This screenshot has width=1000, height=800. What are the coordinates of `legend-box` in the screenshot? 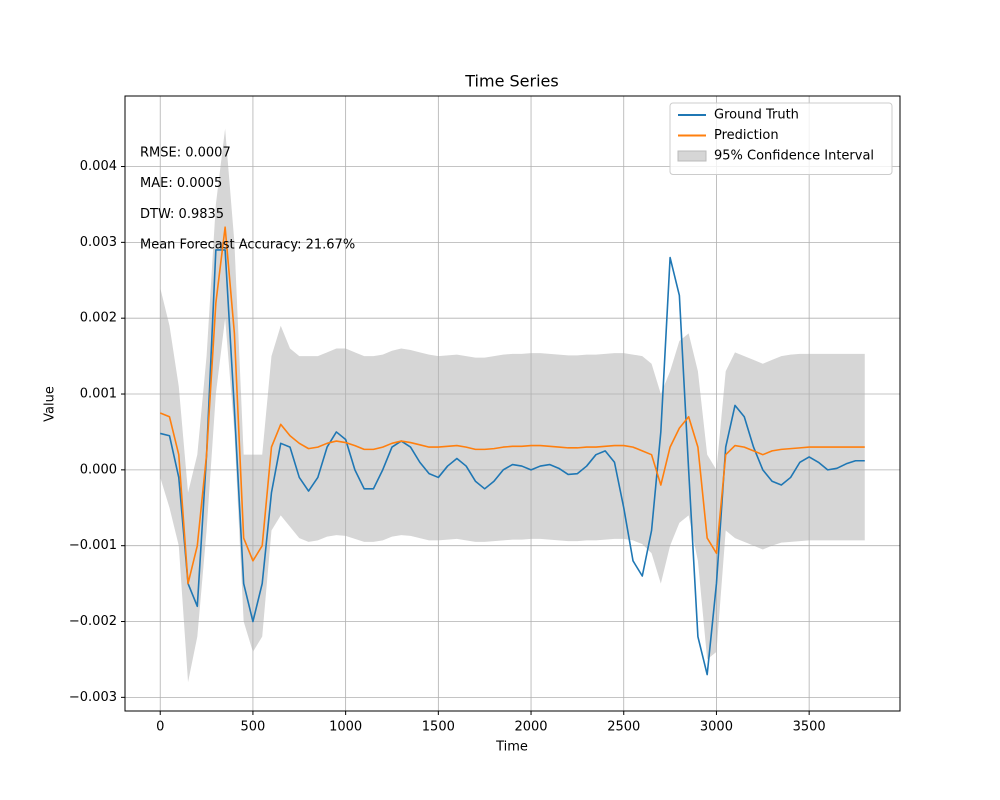 It's located at (781, 138).